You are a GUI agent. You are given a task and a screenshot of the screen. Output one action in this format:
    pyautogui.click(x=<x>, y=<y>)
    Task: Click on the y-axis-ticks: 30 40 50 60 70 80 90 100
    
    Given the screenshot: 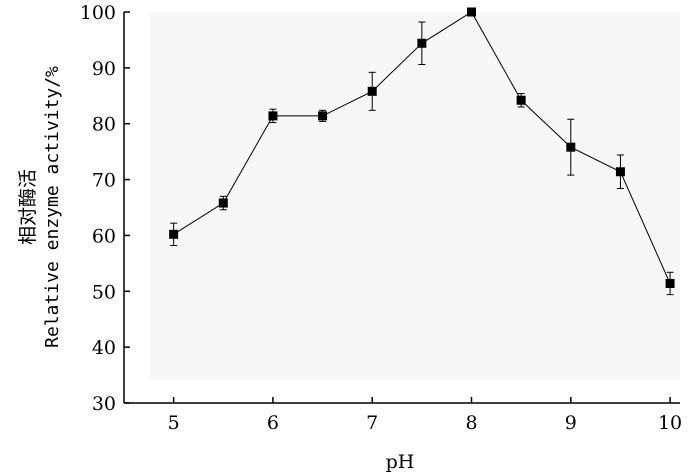 What is the action you would take?
    pyautogui.click(x=105, y=208)
    